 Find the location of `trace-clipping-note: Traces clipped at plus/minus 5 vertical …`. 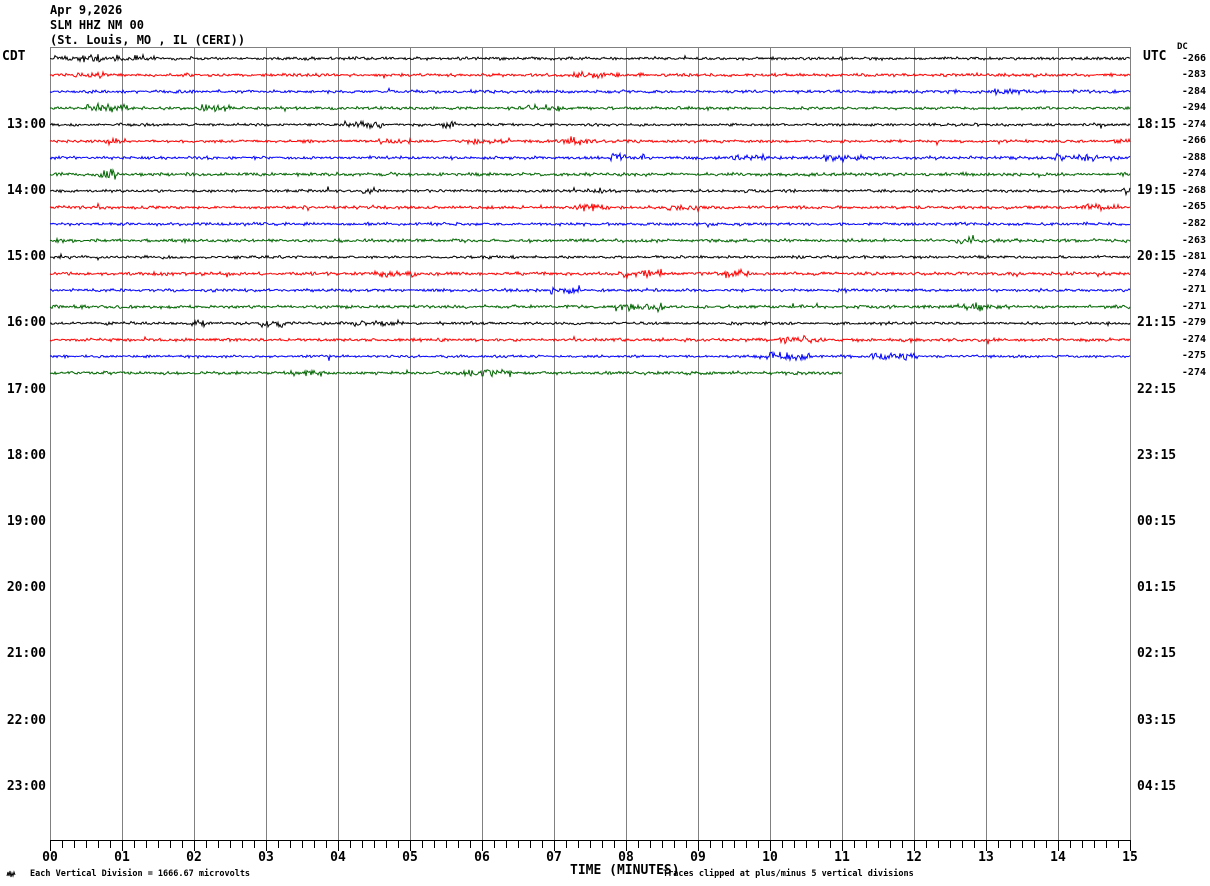

trace-clipping-note: Traces clipped at plus/minus 5 vertical … is located at coordinates (788, 874).